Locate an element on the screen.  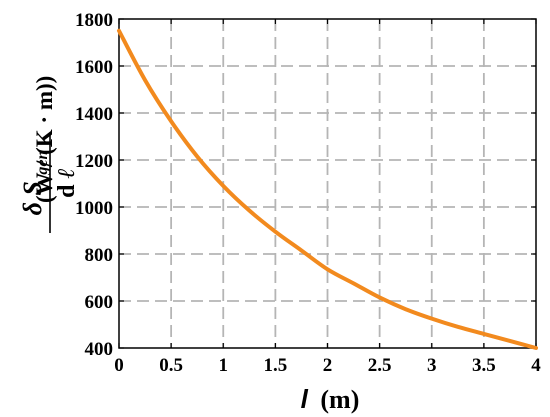
x-tick-label: 2 is located at coordinates (328, 365).